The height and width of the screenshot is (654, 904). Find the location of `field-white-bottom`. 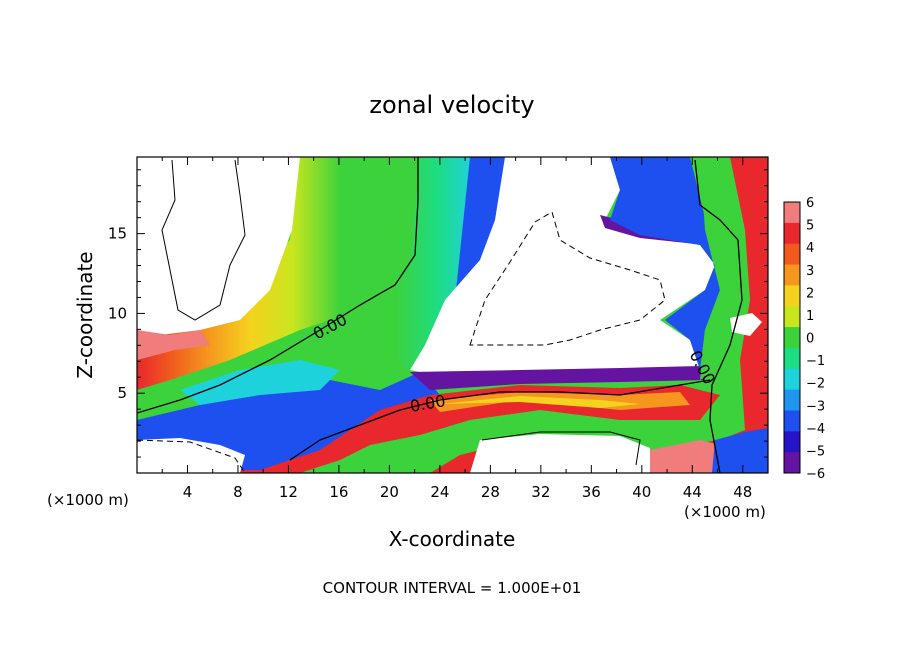

field-white-bottom is located at coordinates (560, 453).